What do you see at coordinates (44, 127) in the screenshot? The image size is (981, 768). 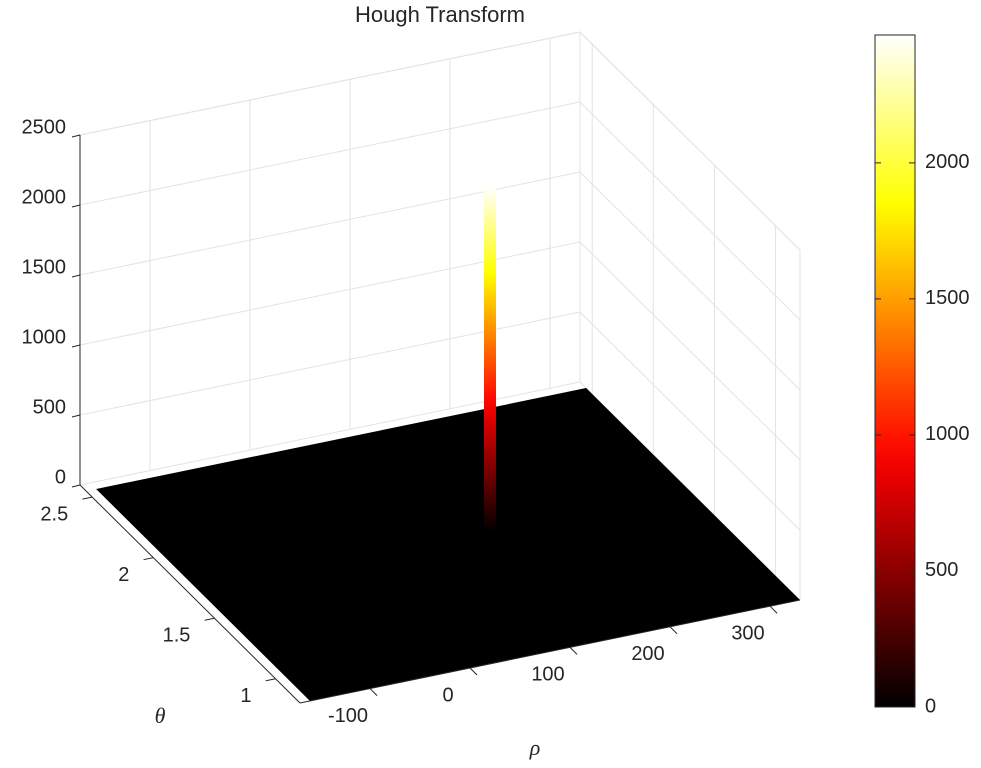 I see `z-tick-label: 2500` at bounding box center [44, 127].